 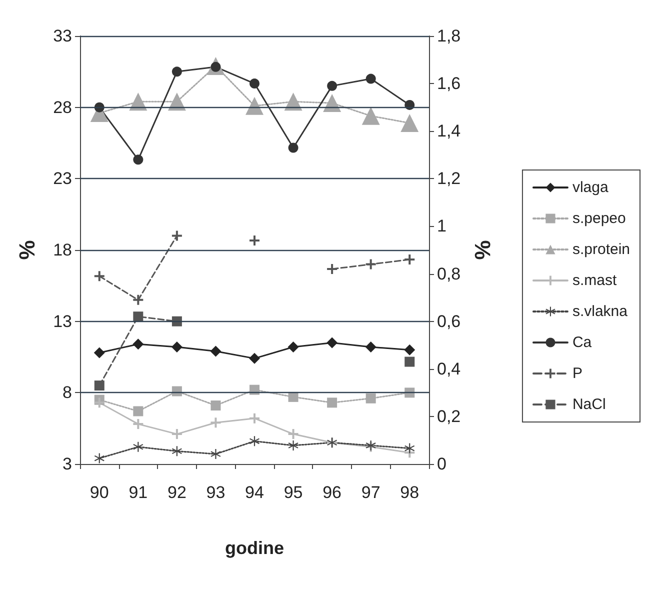 I want to click on x-tick-label: 96, so click(x=332, y=492).